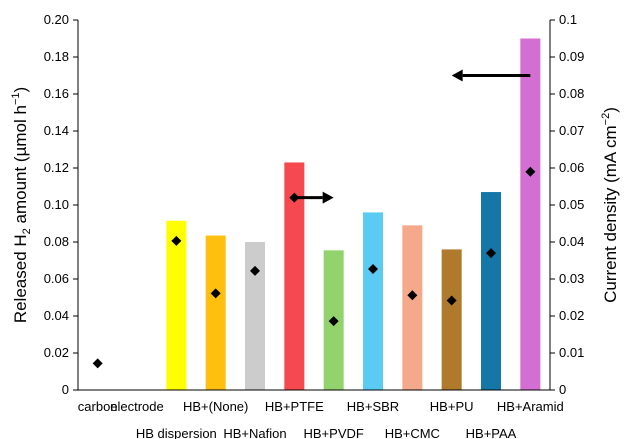 This screenshot has width=636, height=439. Describe the element at coordinates (571, 352) in the screenshot. I see `right-tick-label: 0.01` at that location.